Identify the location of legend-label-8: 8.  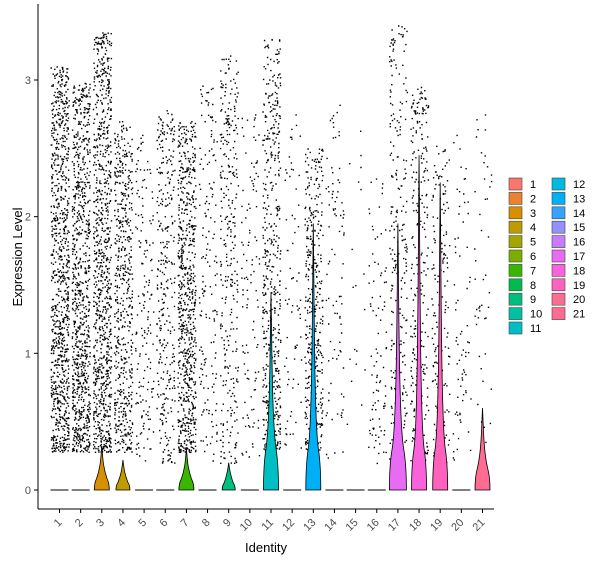
(533, 286).